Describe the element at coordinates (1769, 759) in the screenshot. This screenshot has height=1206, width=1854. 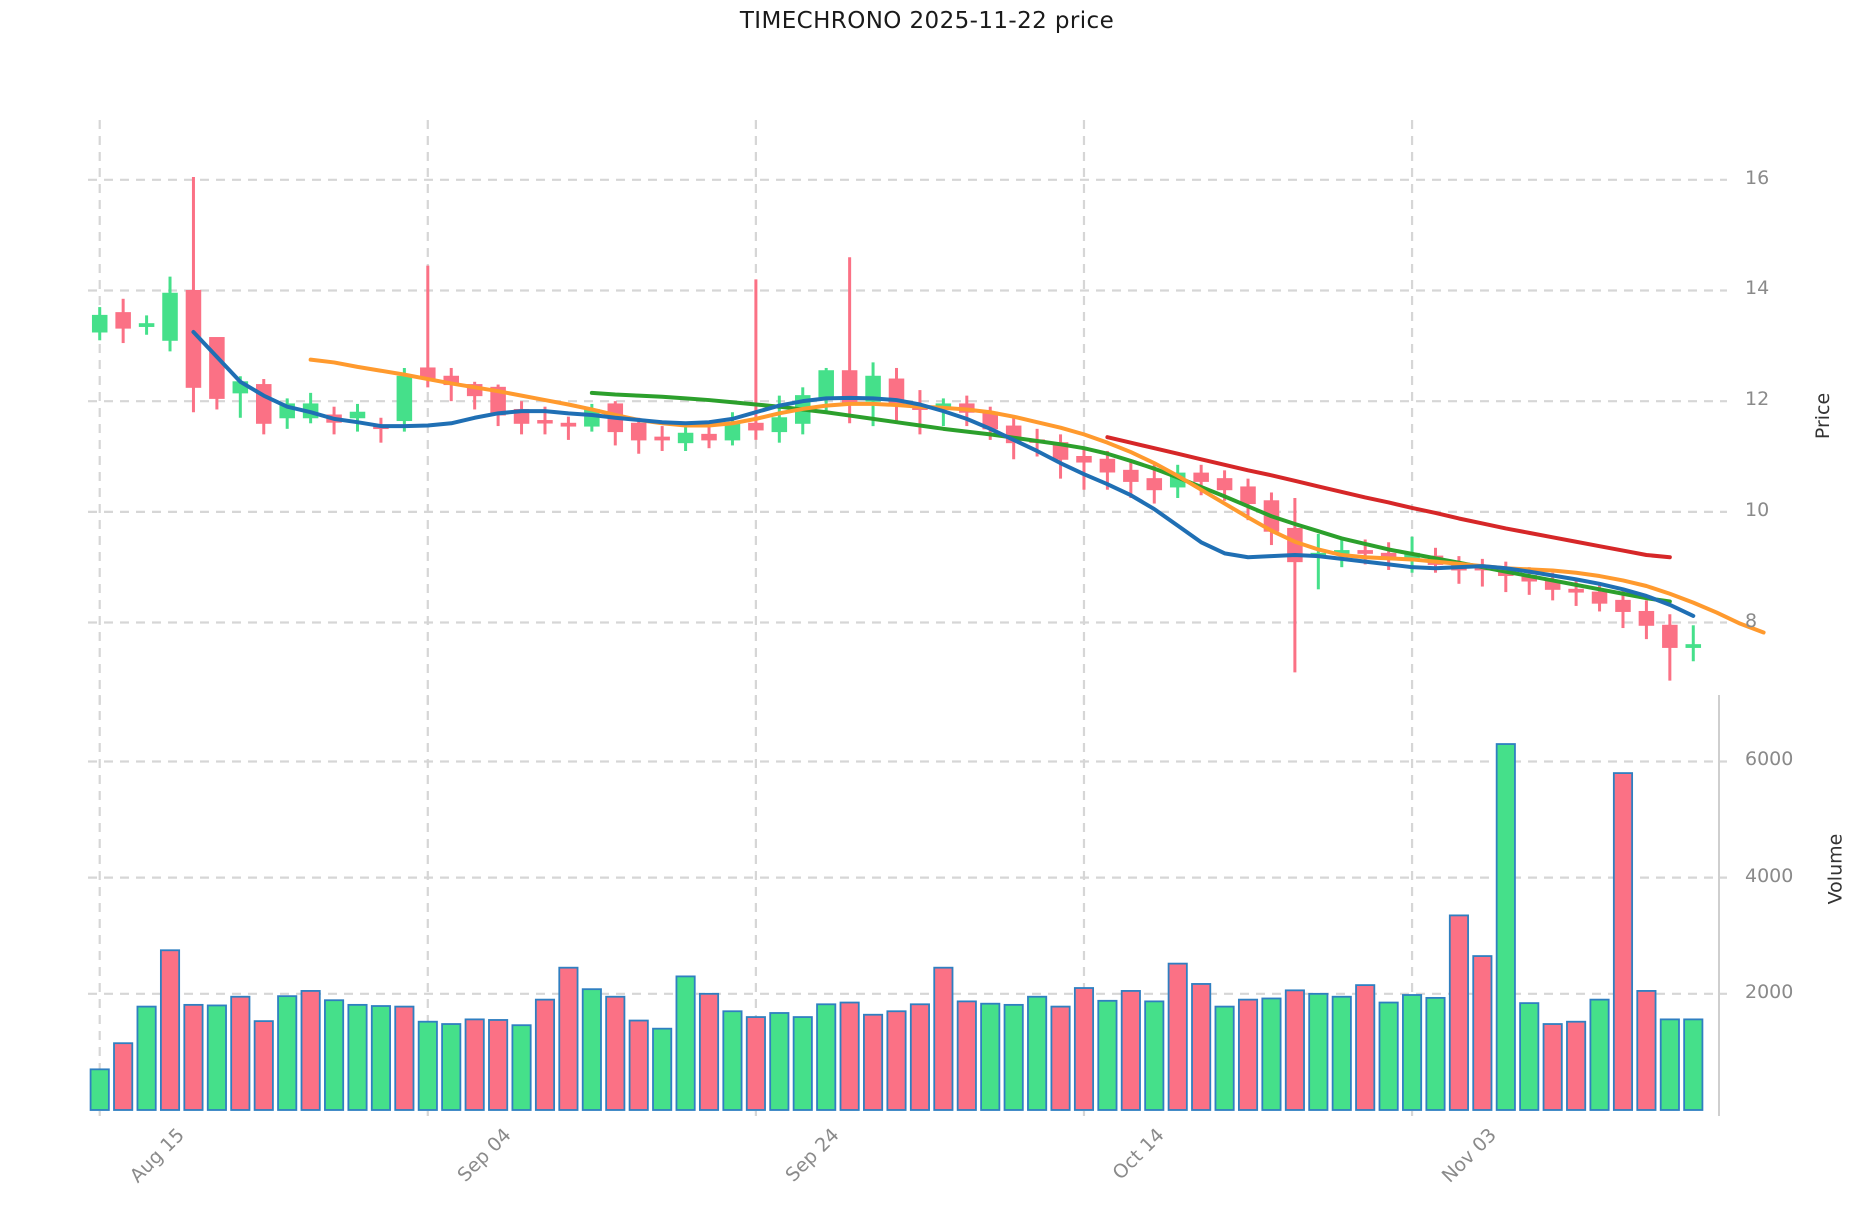
I see `volume-tick-label-0: 6000` at that location.